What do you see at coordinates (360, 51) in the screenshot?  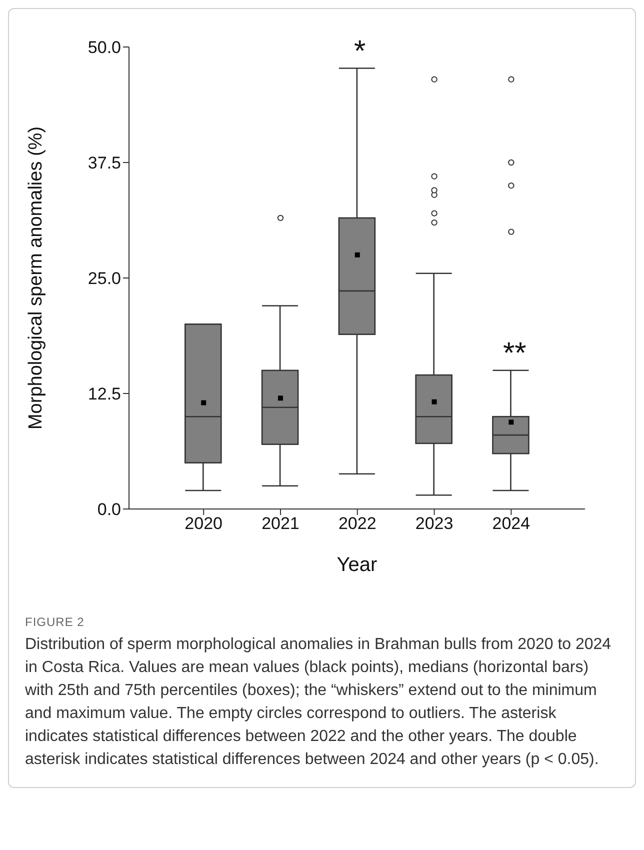 I see `annotation: *` at bounding box center [360, 51].